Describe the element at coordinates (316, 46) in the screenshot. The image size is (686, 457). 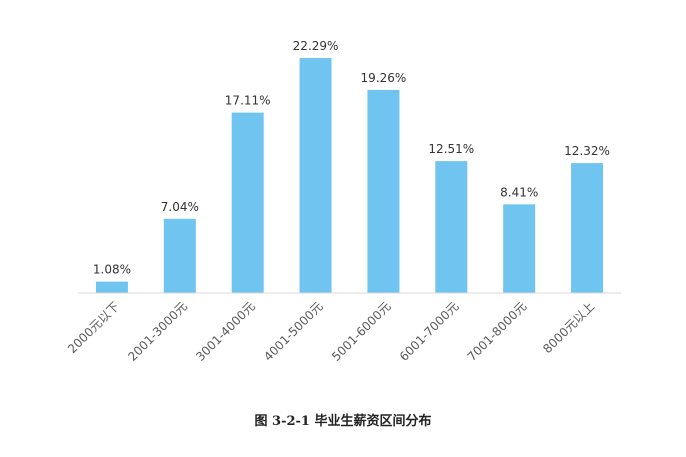
I see `data-label-4: 22.29%` at that location.